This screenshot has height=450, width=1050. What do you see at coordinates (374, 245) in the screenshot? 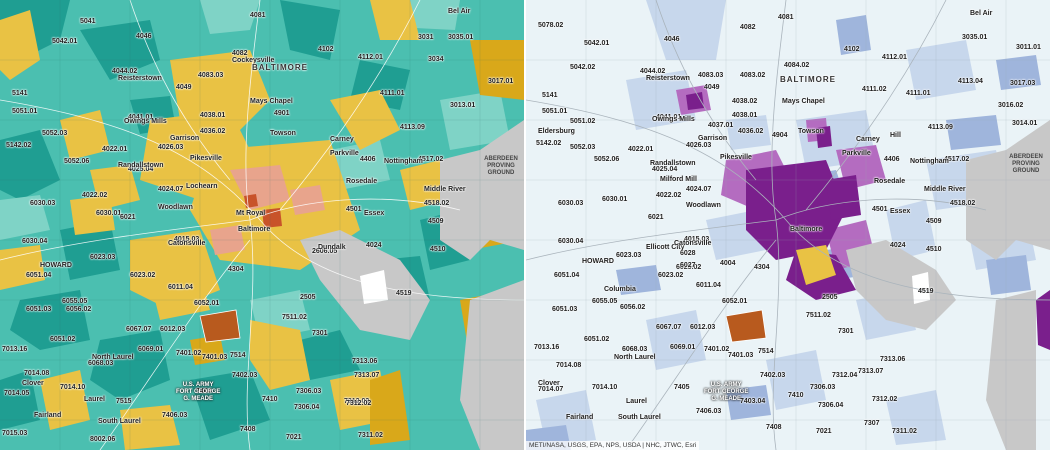
I see `tract-label: 4024` at bounding box center [374, 245].